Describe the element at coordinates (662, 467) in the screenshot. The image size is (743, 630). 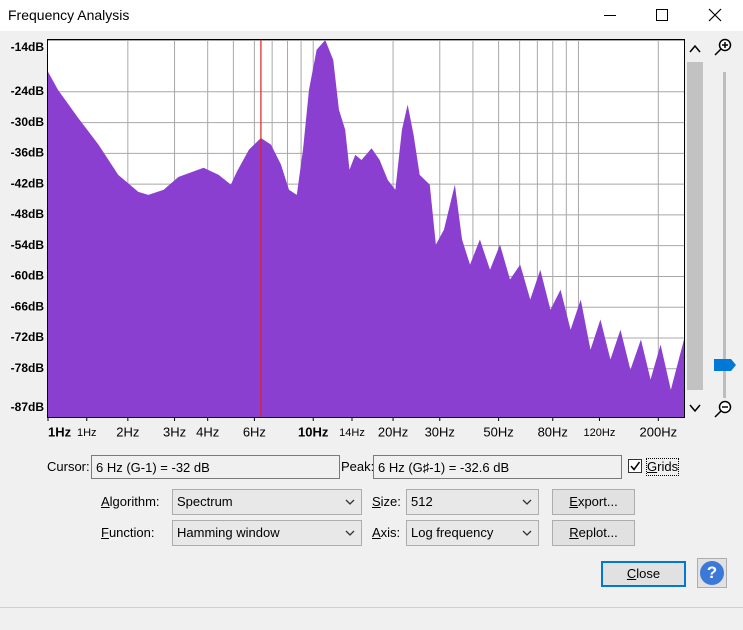
I see `grids-label: Grids` at that location.